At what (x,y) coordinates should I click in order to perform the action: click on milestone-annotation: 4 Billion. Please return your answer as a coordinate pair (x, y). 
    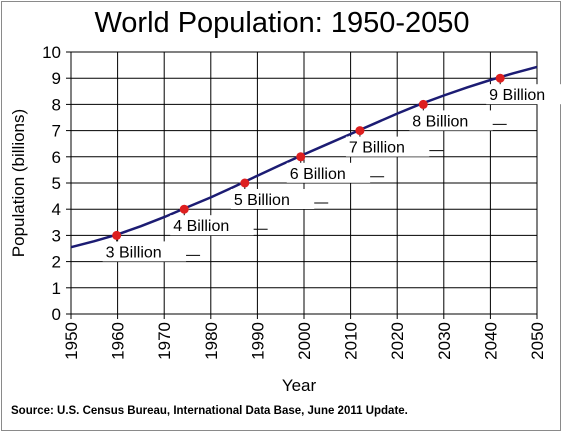
    Looking at the image, I should click on (219, 222).